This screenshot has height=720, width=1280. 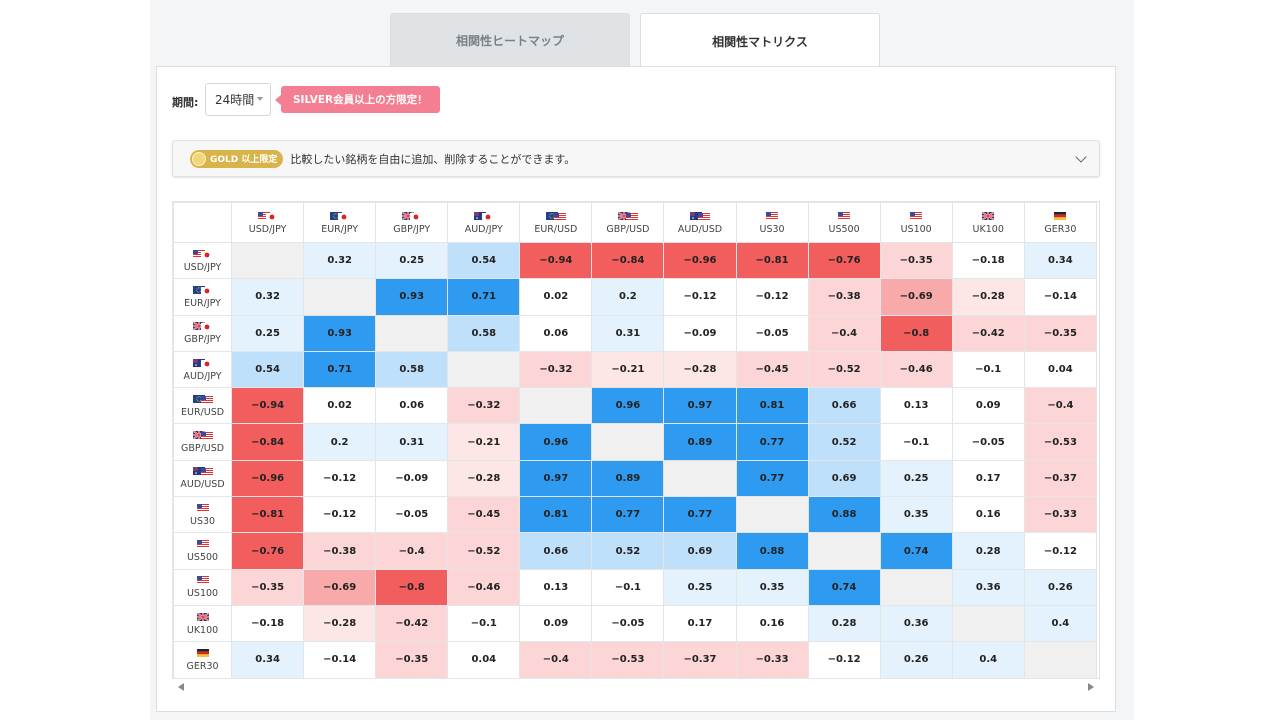 What do you see at coordinates (202, 303) in the screenshot?
I see `row-header-label: EUR/JPY` at bounding box center [202, 303].